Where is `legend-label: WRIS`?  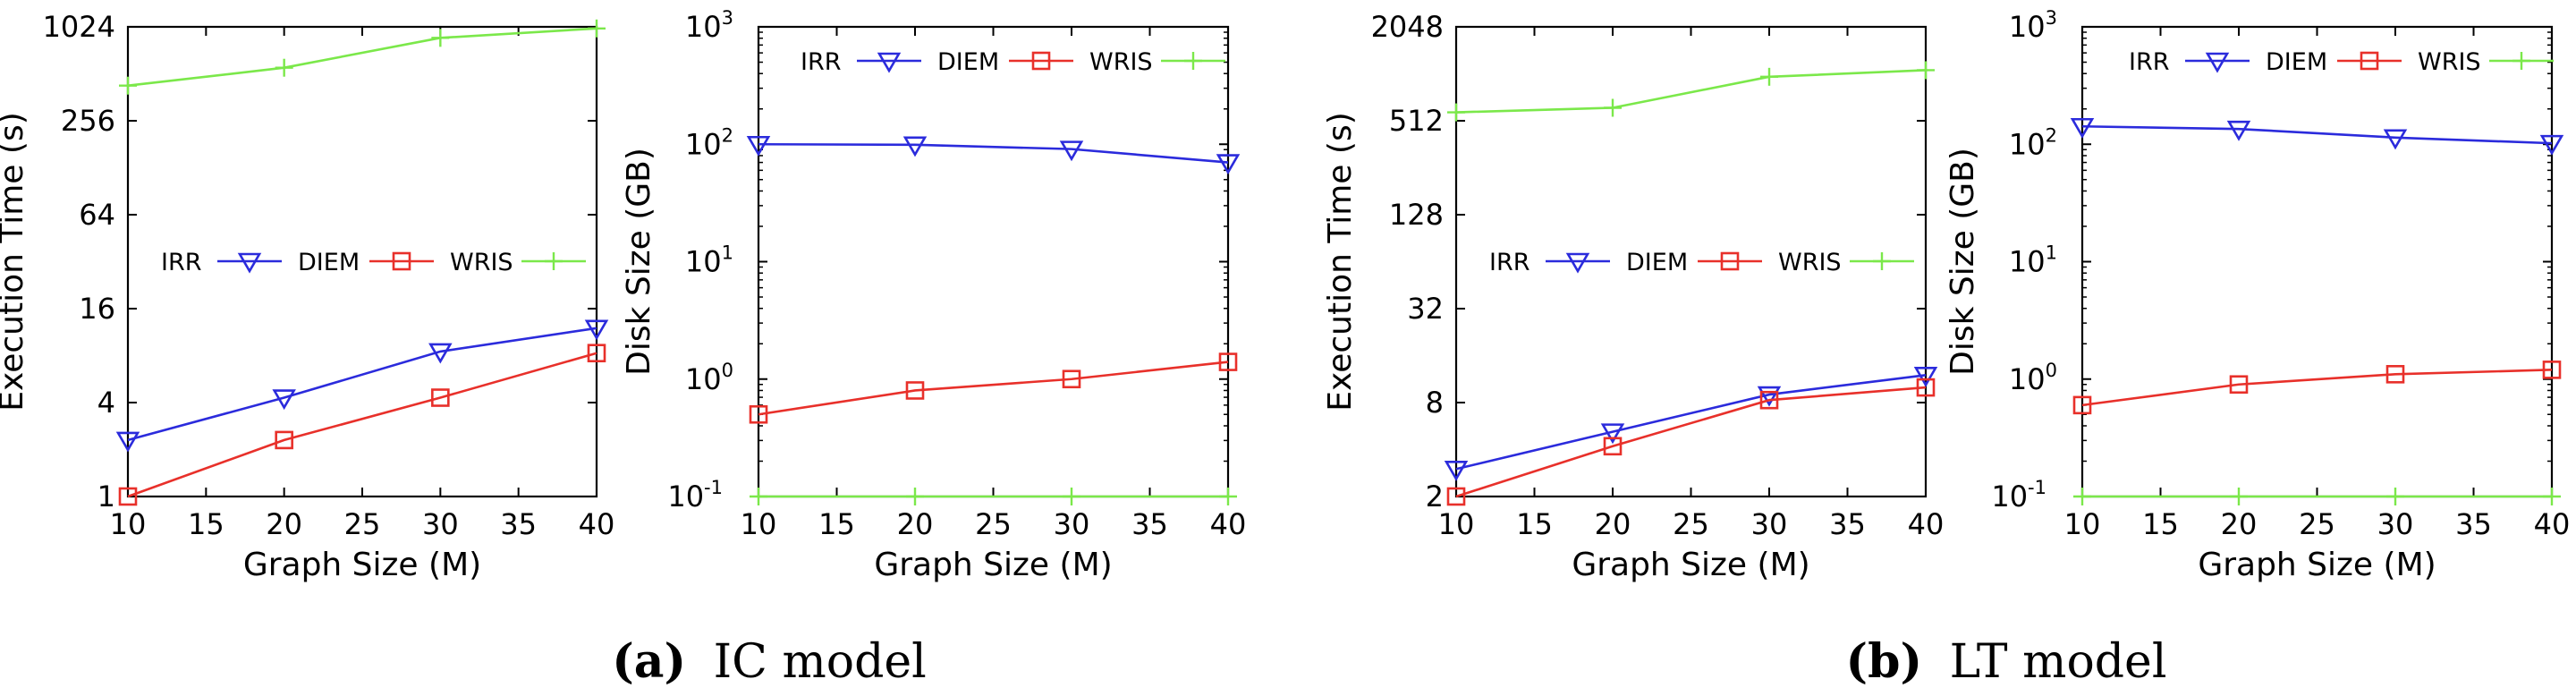 legend-label: WRIS is located at coordinates (1121, 62).